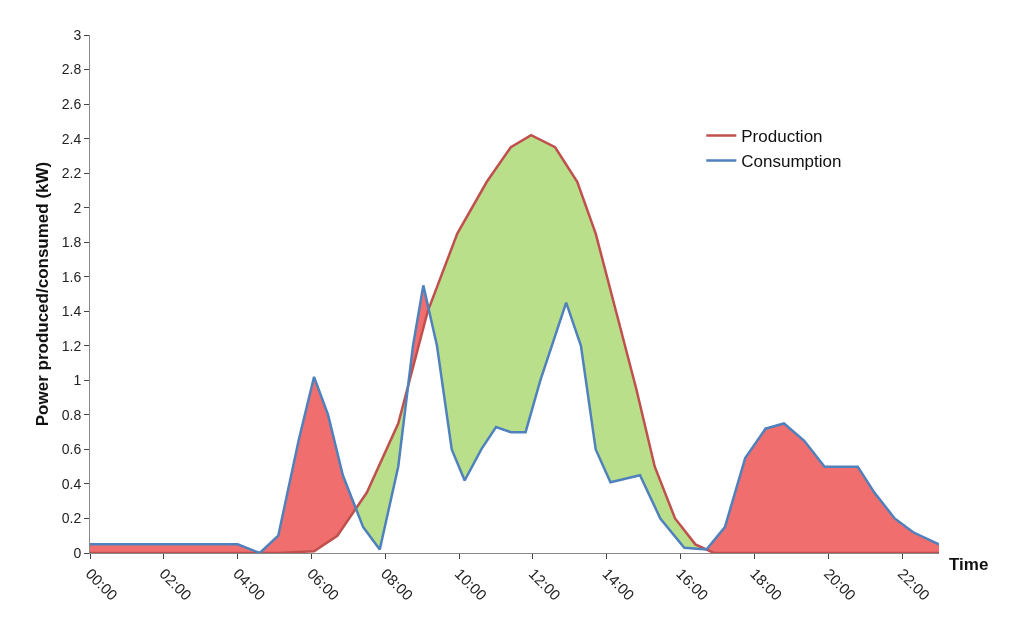 The image size is (1019, 628). What do you see at coordinates (71, 311) in the screenshot?
I see `y-tick-label: 1.4` at bounding box center [71, 311].